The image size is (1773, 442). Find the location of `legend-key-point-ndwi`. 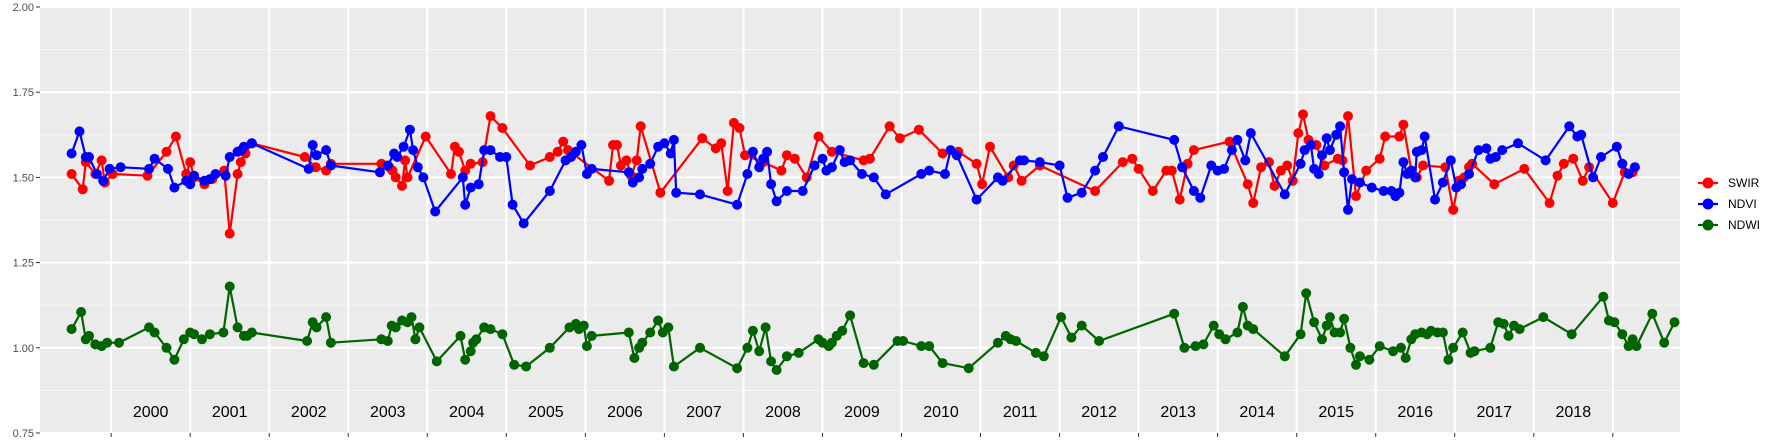

legend-key-point-ndwi is located at coordinates (1708, 225).